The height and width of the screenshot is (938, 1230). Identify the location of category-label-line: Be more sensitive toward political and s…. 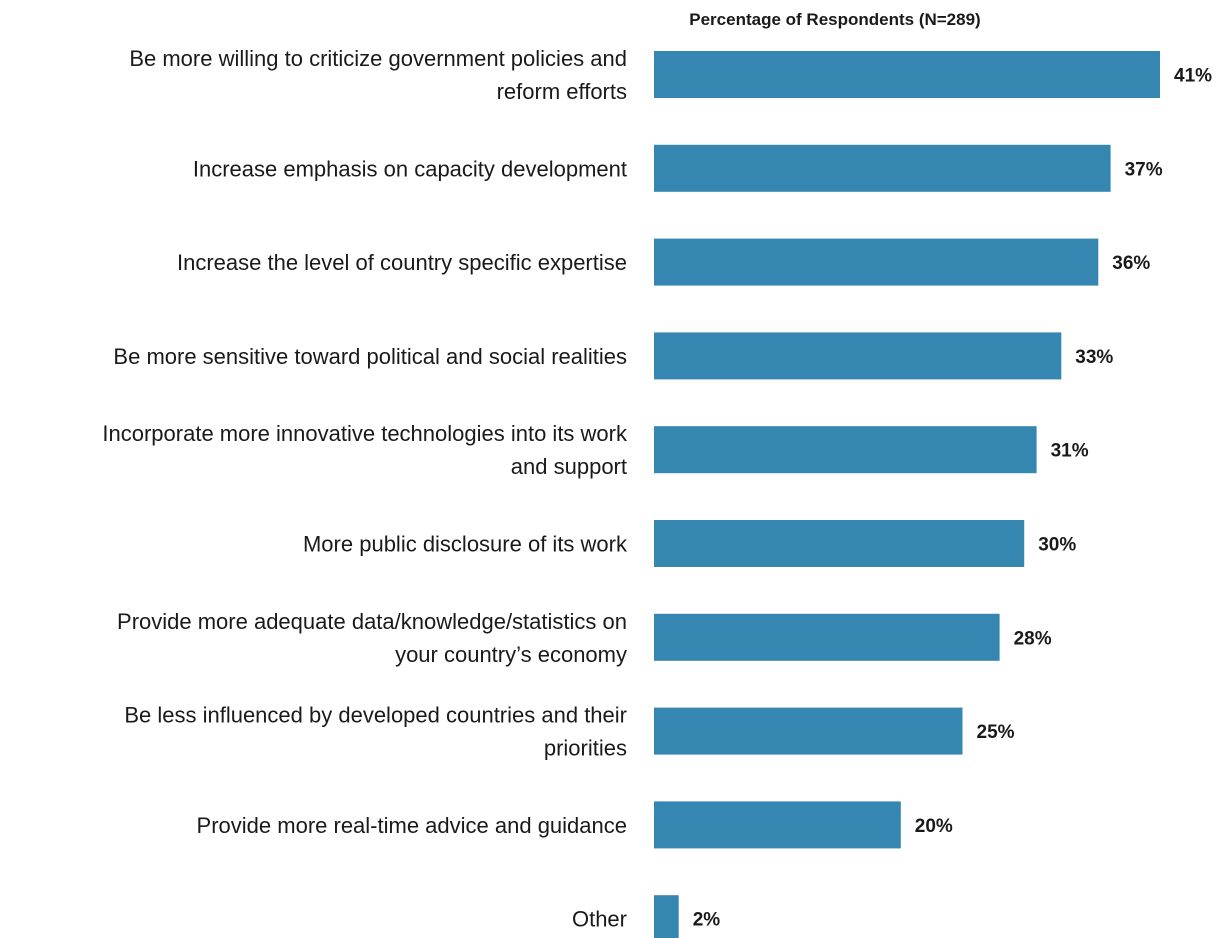
(370, 356).